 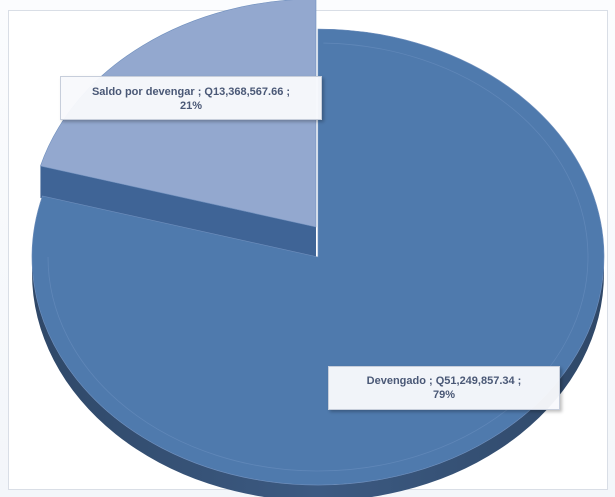 What do you see at coordinates (444, 395) in the screenshot?
I see `slice-percent-devengado: 79%` at bounding box center [444, 395].